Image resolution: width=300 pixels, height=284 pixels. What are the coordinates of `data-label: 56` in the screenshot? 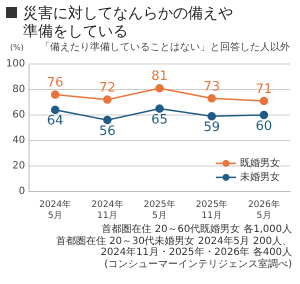 It's located at (107, 131).